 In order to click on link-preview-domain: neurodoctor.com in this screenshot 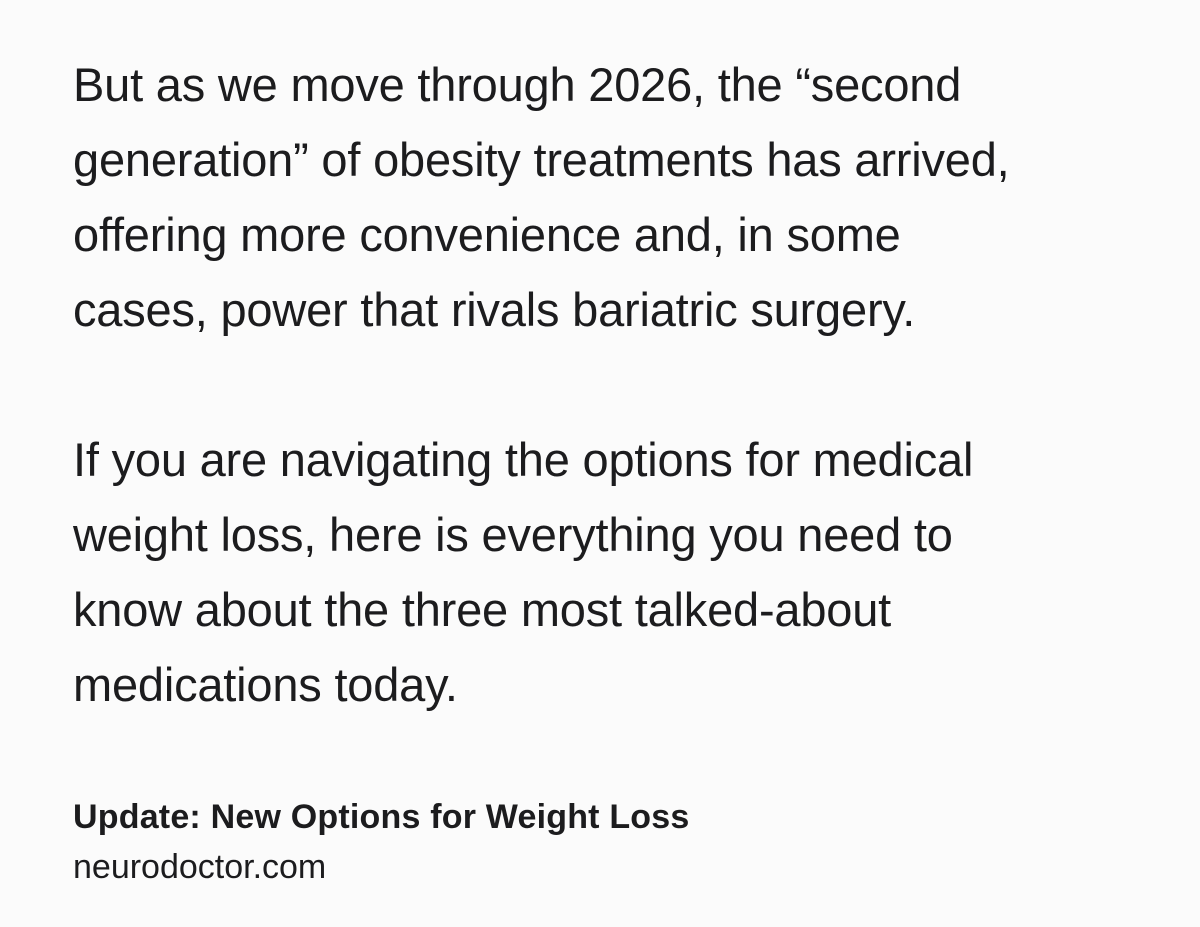, I will do `click(200, 867)`.